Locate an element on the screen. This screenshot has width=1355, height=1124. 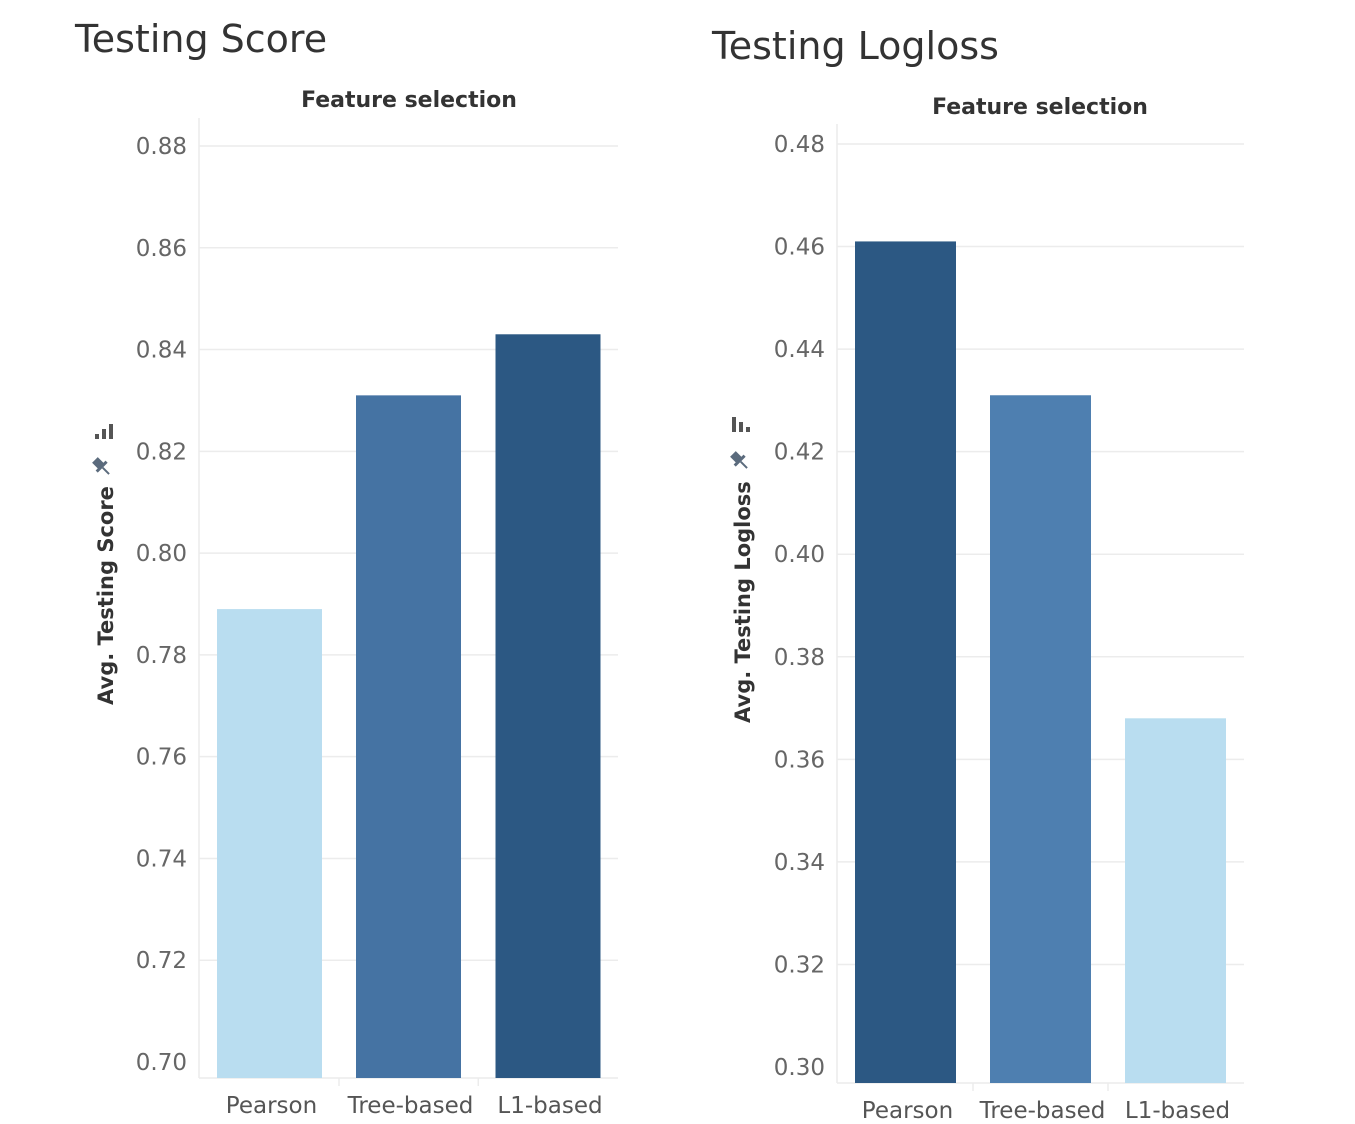
y-axis-title: Avg. Testing Score is located at coordinates (106, 595).